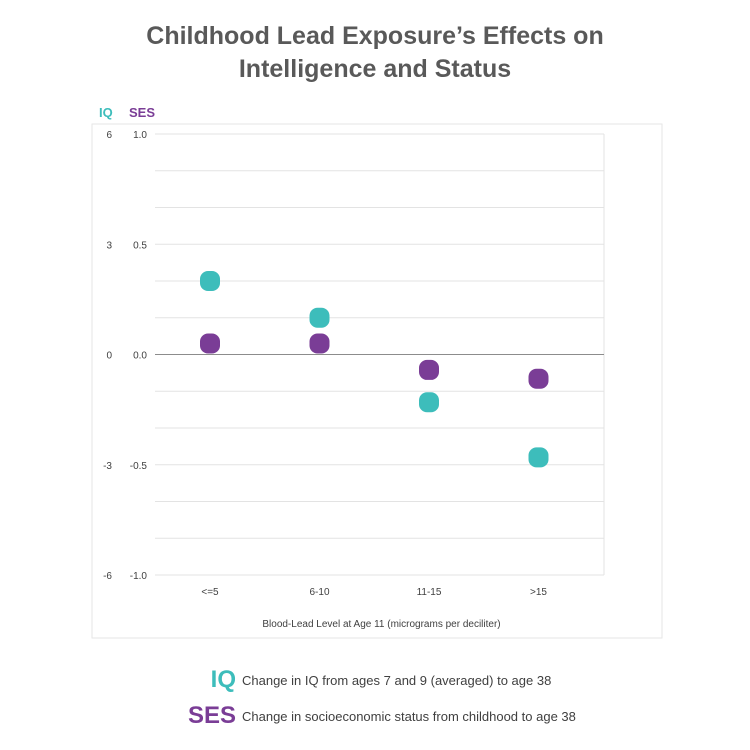 This screenshot has height=750, width=750. I want to click on chart-title-line1: Childhood Lead Exposure’s Effects on, so click(375, 36).